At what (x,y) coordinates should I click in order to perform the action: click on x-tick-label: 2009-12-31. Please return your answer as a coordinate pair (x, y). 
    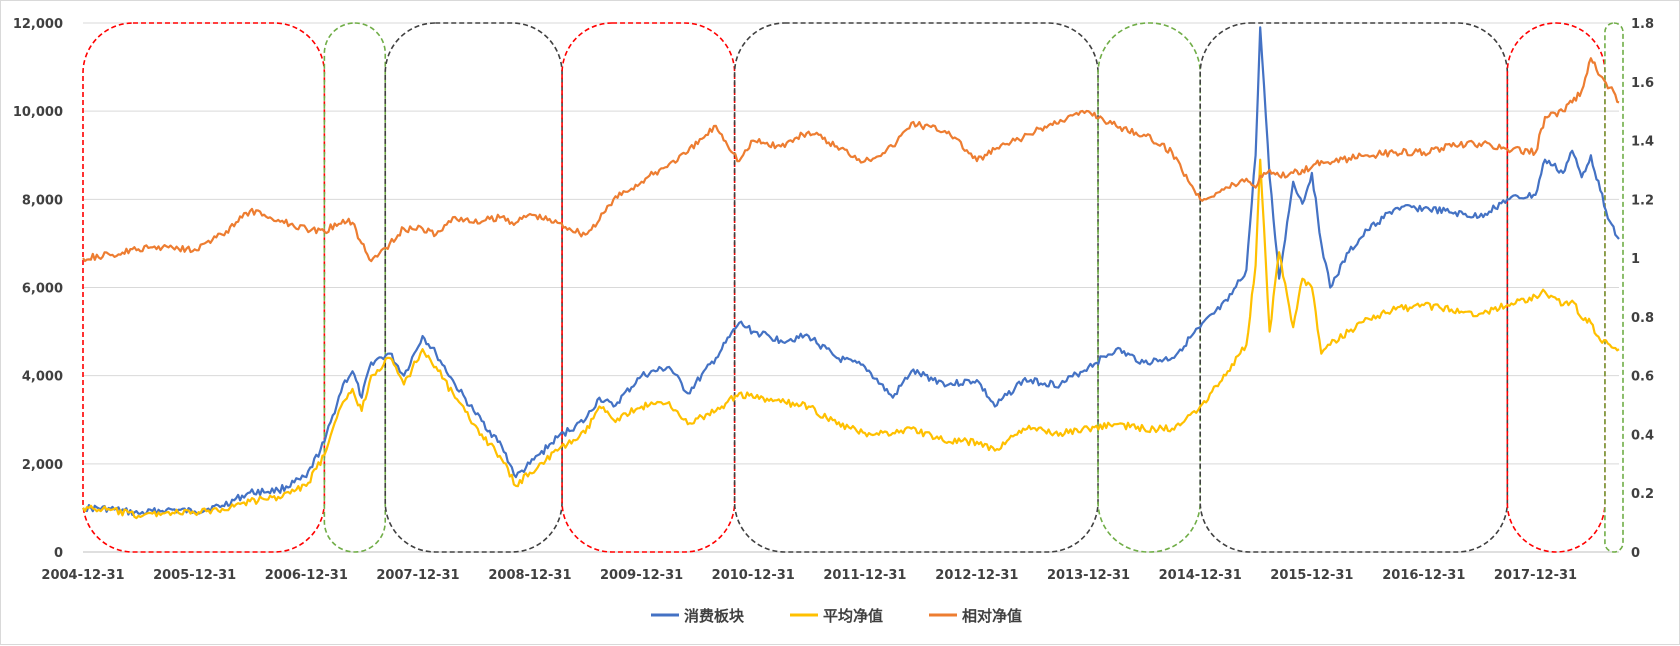
    Looking at the image, I should click on (641, 575).